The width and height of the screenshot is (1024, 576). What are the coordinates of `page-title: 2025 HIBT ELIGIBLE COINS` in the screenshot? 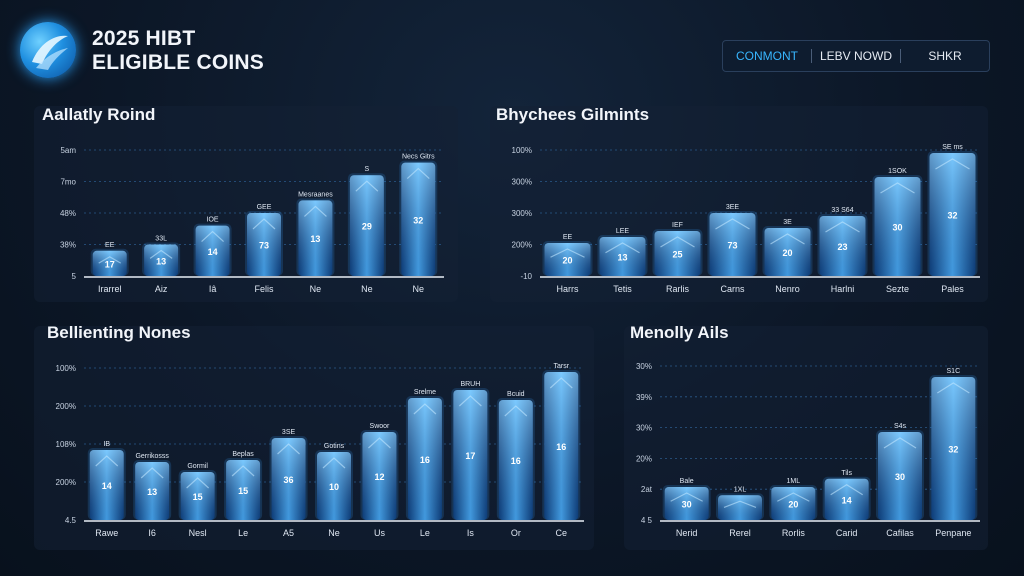 It's located at (178, 51).